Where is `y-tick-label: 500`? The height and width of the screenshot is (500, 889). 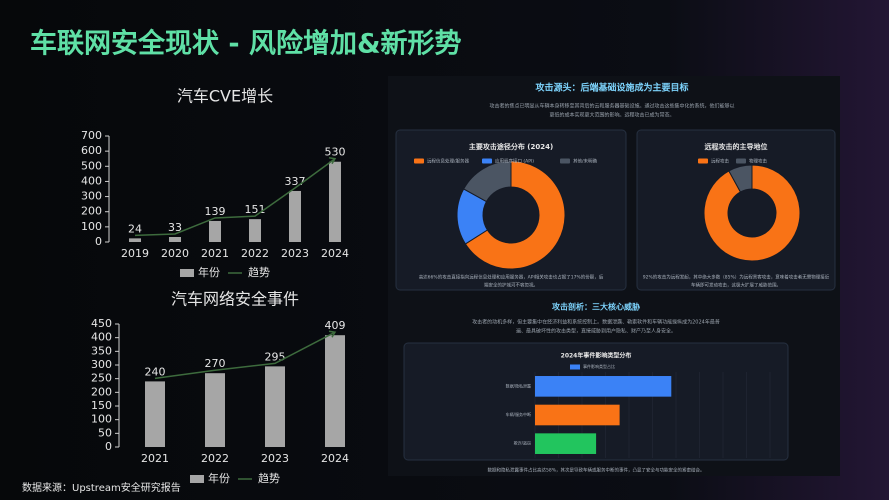
y-tick-label: 500 is located at coordinates (91, 165).